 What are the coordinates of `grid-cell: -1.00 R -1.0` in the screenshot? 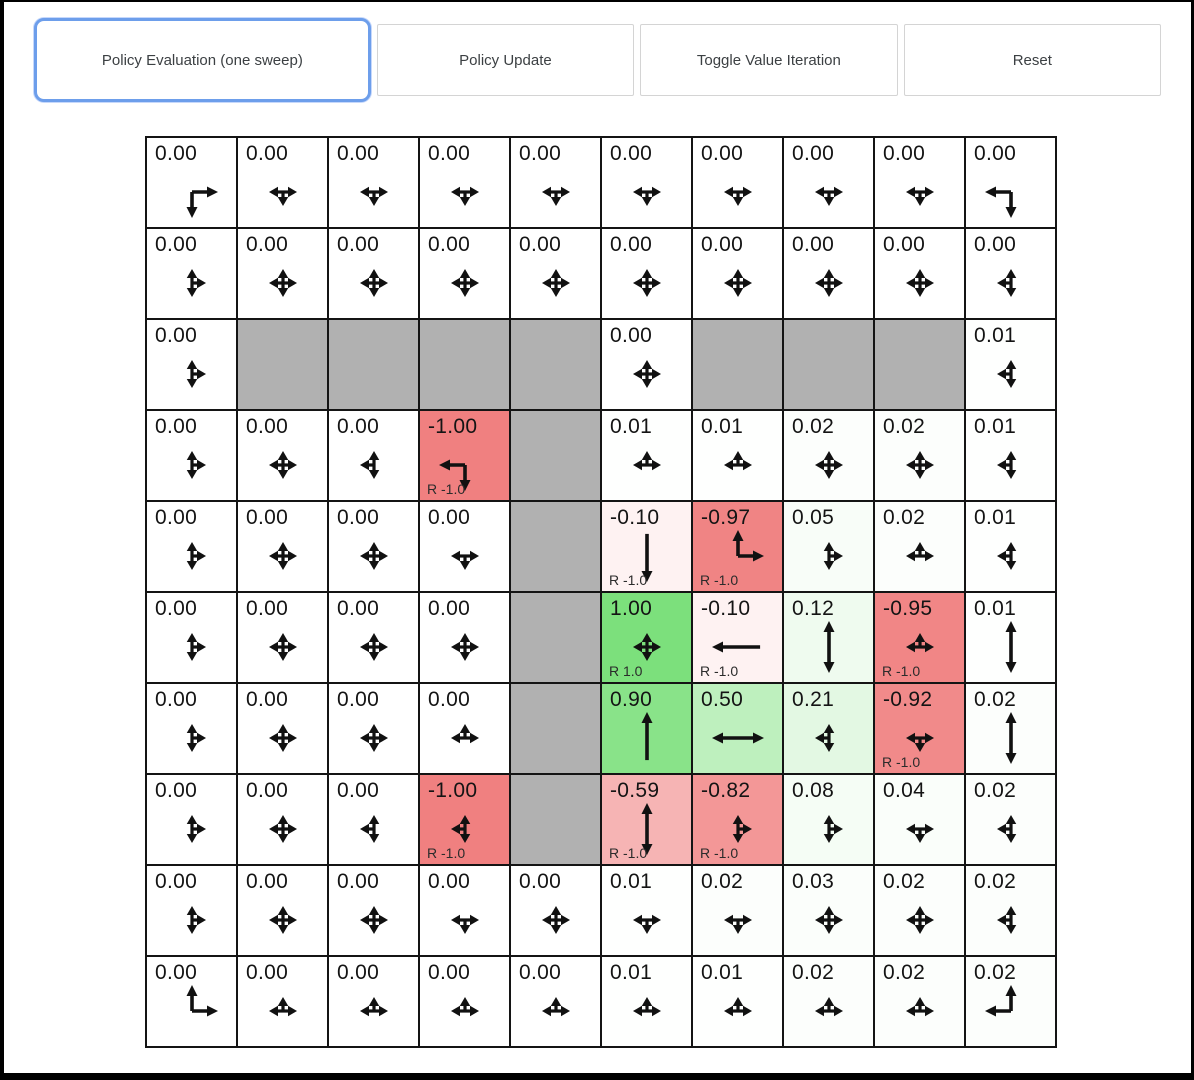 It's located at (464, 819).